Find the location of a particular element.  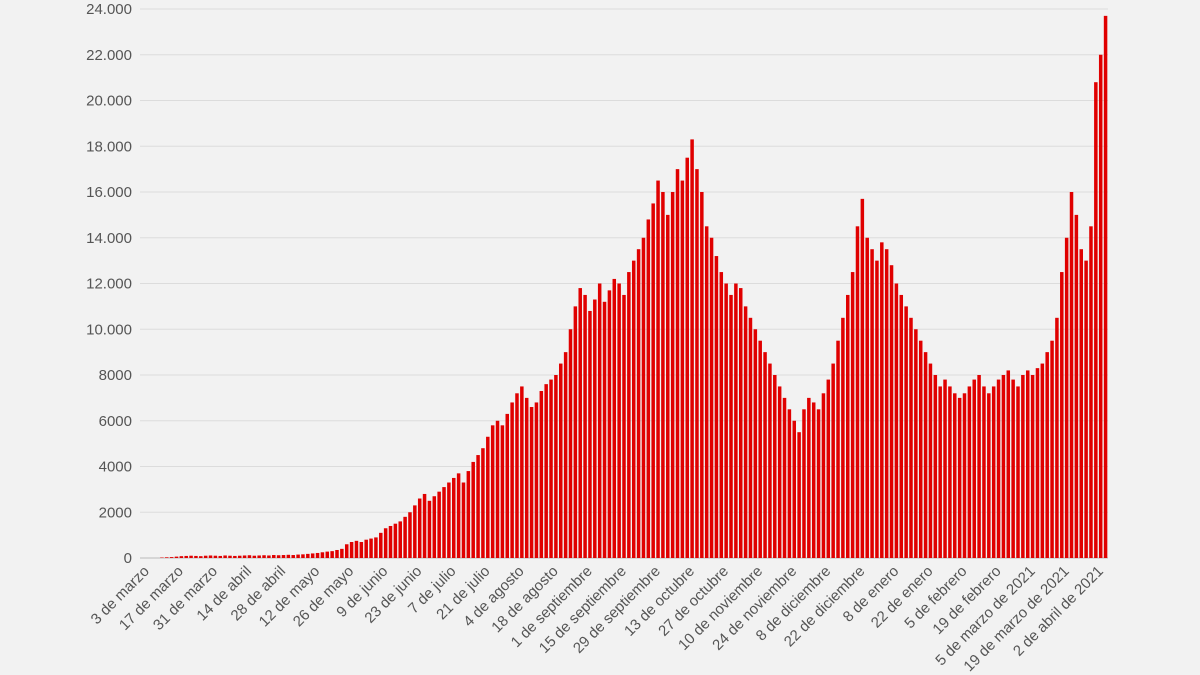

y-tick-label: 16.000 is located at coordinates (109, 192).